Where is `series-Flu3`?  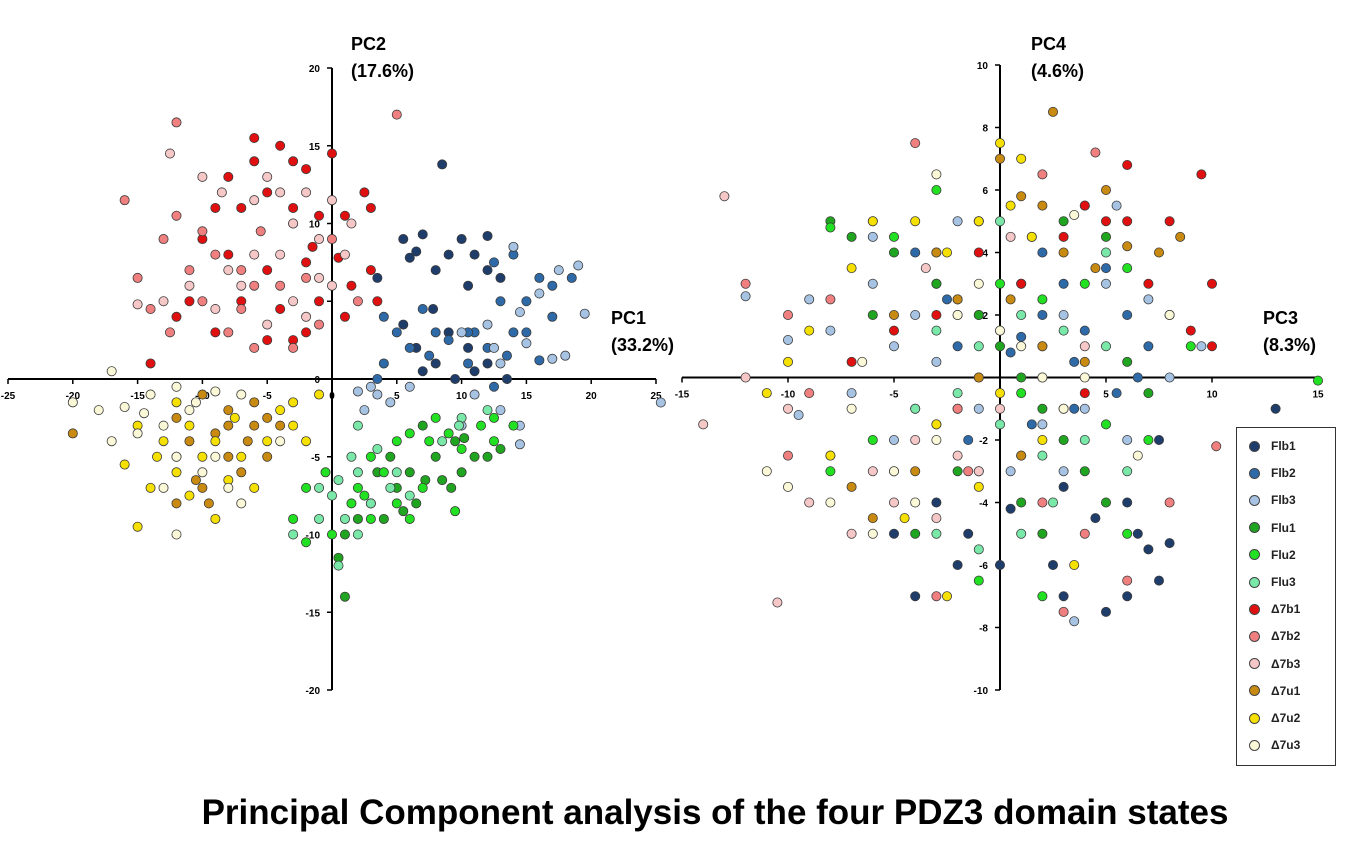 series-Flu3 is located at coordinates (1011, 385).